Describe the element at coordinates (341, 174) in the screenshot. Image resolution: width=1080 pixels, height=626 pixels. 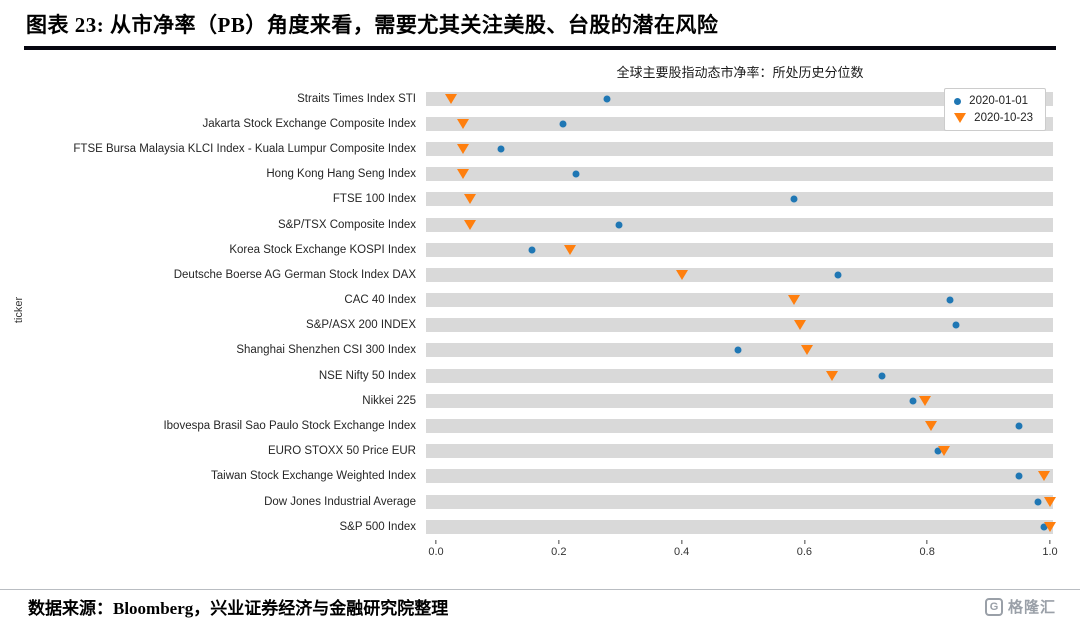
I see `row-label: Hong Kong Hang Seng Index` at that location.